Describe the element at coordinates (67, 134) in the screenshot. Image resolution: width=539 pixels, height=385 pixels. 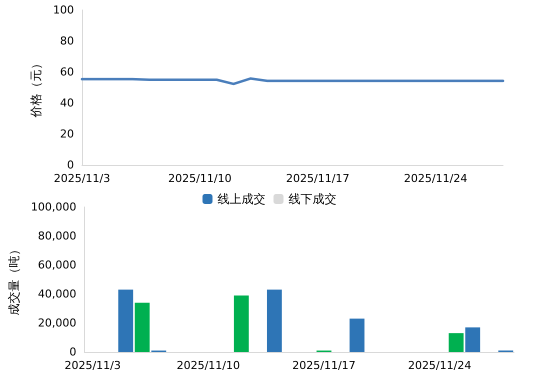
I see `y-tick-label: 20` at that location.